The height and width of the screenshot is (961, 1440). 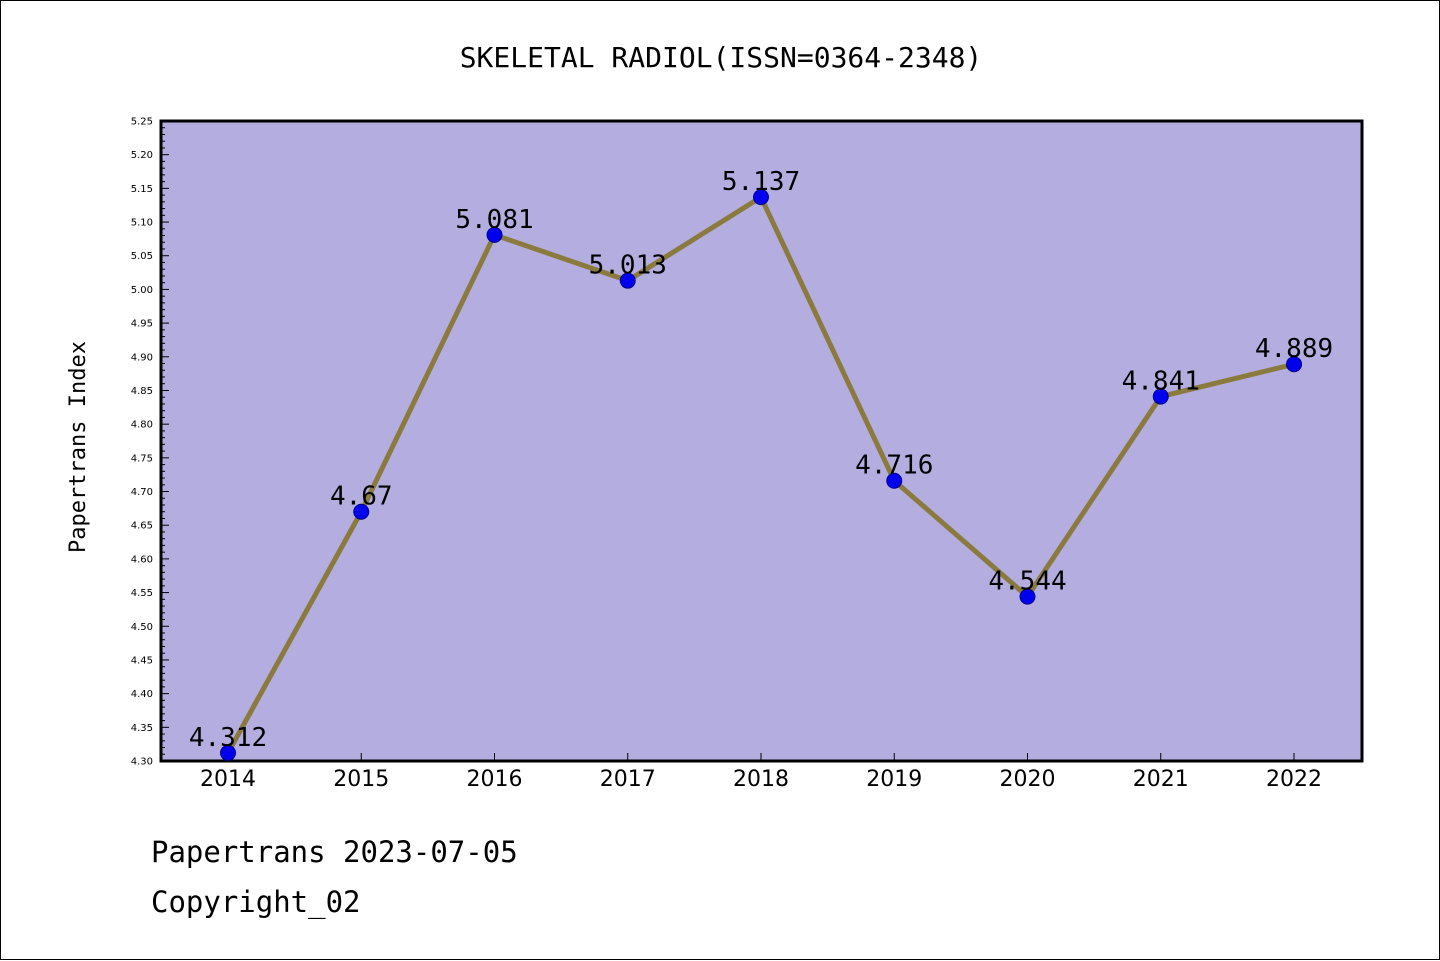 I want to click on y-tick-label: 4.90, so click(x=142, y=357).